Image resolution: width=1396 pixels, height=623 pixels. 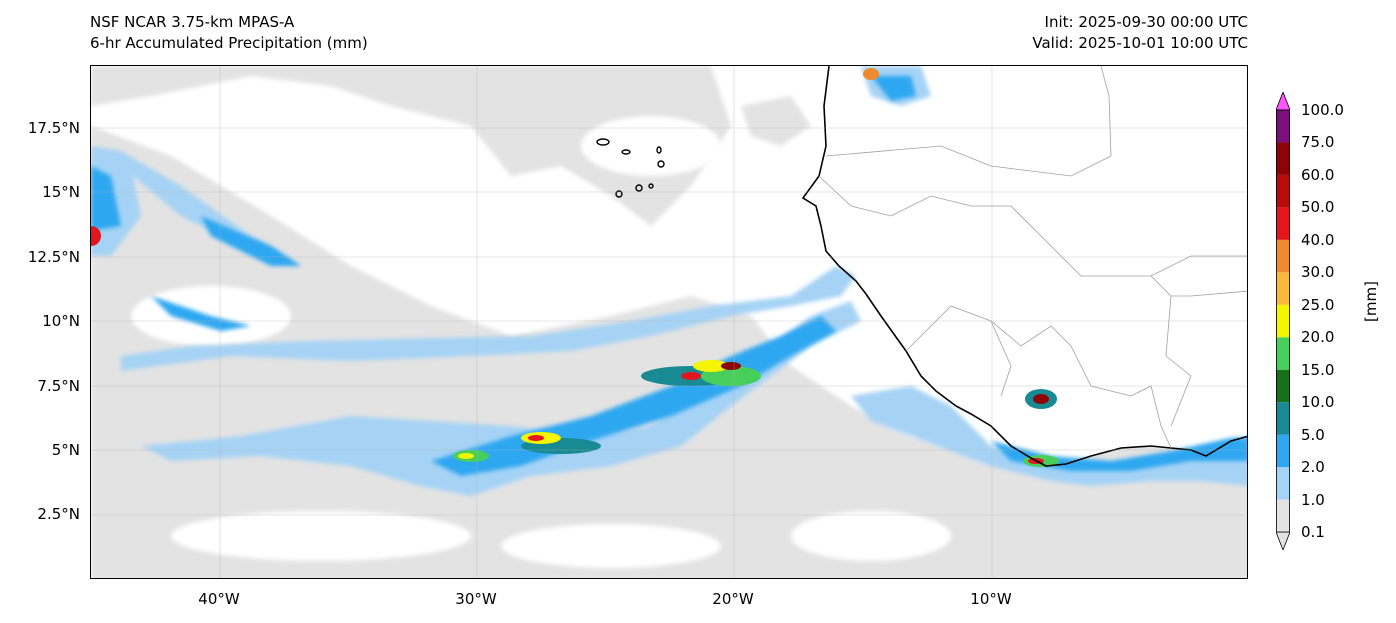 What do you see at coordinates (61, 321) in the screenshot?
I see `lat-label-10n: 10°N` at bounding box center [61, 321].